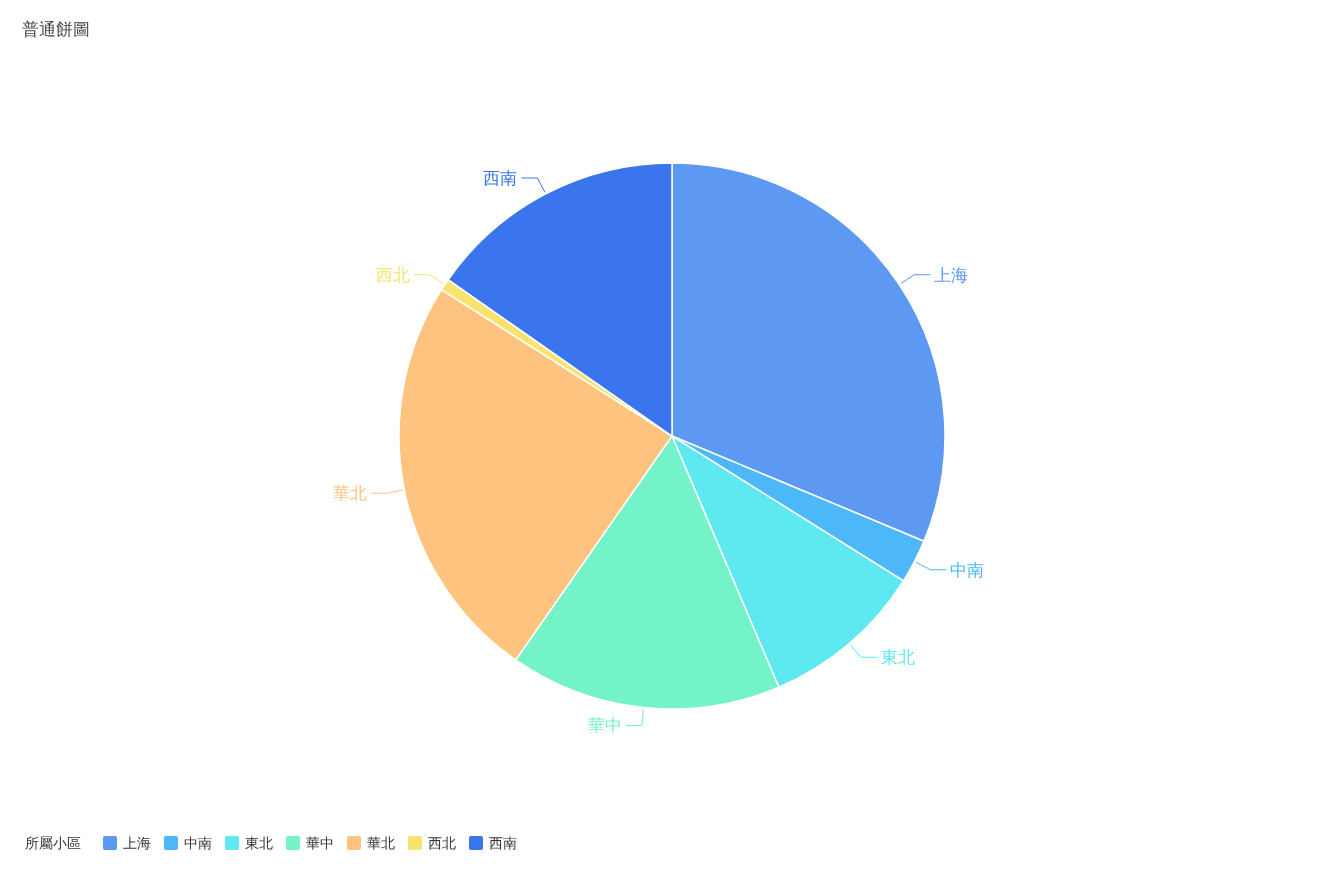 Image resolution: width=1343 pixels, height=872 pixels. I want to click on slice-label: 華北, so click(349, 493).